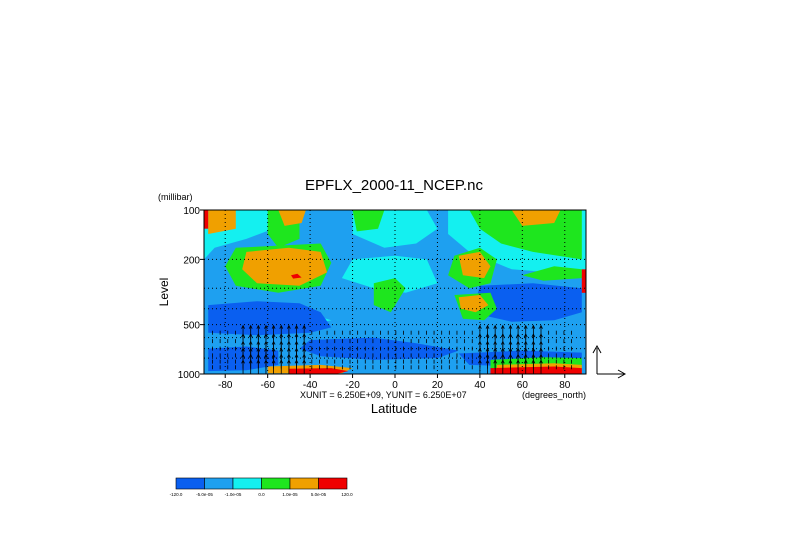 This screenshot has height=558, width=789. I want to click on x-axis-ticks: -80 -60 -40 -20 0 20 40 60 80, so click(394, 382).